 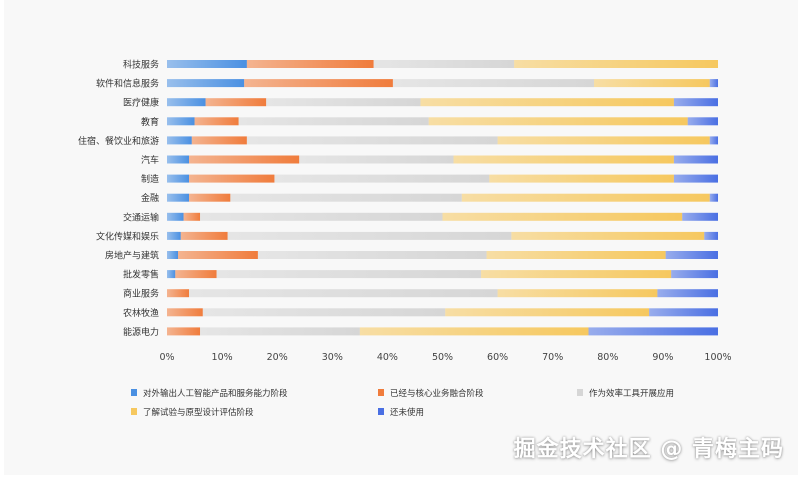 I want to click on category-label: 农林牧渔, so click(x=141, y=313).